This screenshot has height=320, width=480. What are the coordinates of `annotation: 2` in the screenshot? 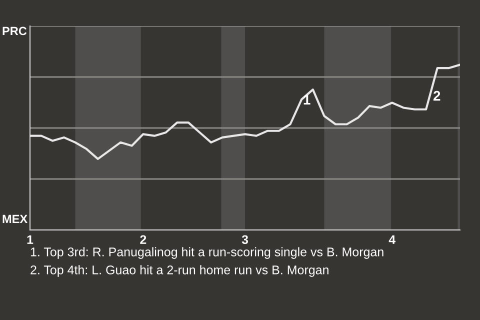 It's located at (436, 95).